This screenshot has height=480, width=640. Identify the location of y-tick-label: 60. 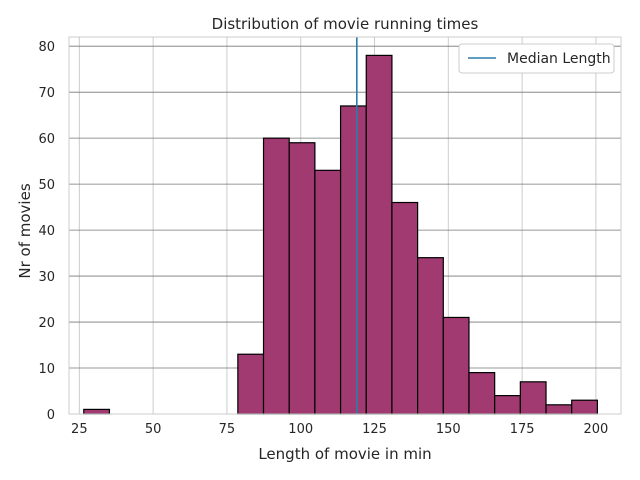
(46, 139).